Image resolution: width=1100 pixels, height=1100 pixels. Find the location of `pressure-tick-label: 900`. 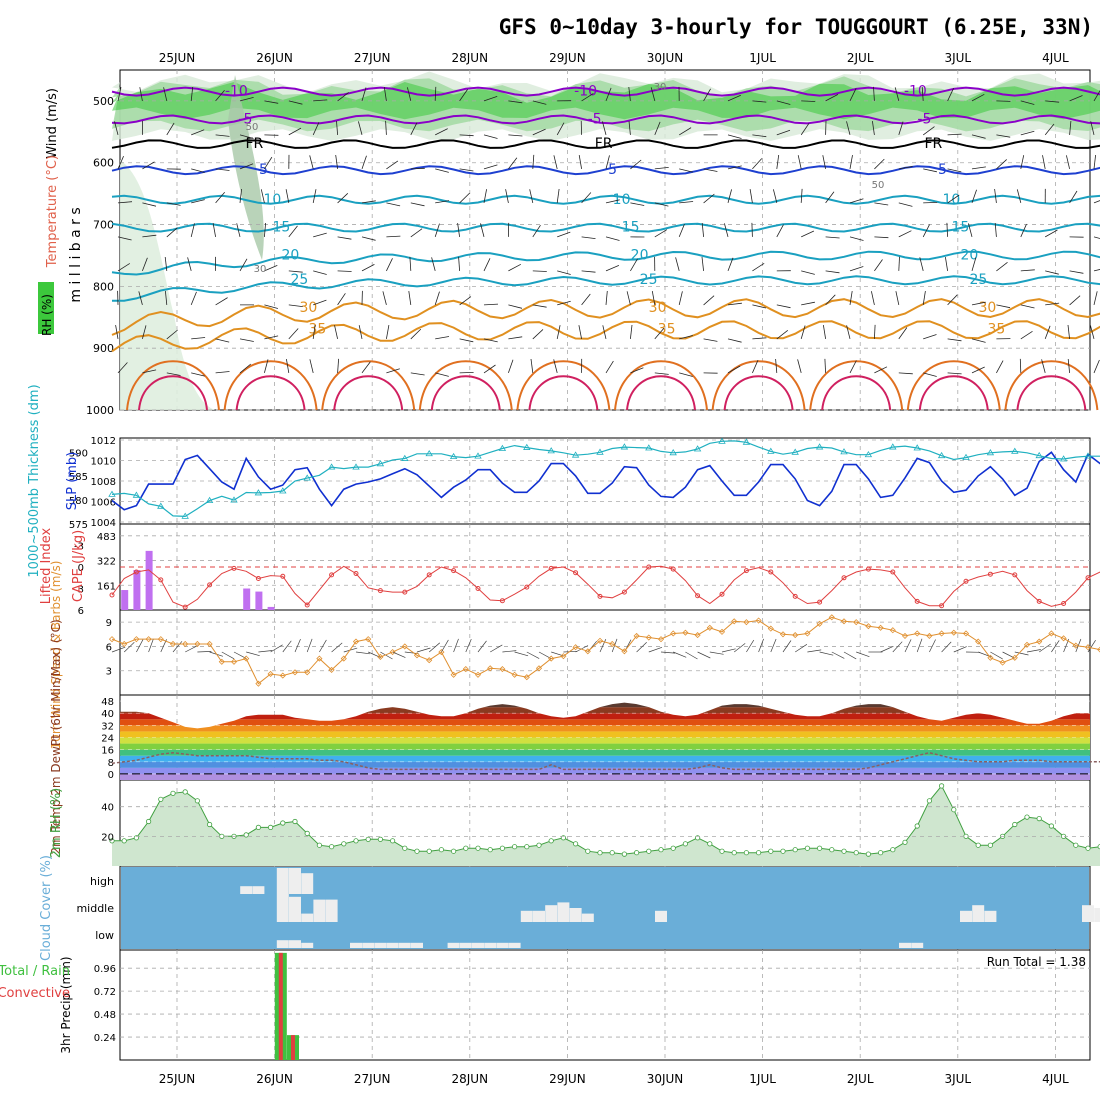

pressure-tick-label: 900 is located at coordinates (103, 348).